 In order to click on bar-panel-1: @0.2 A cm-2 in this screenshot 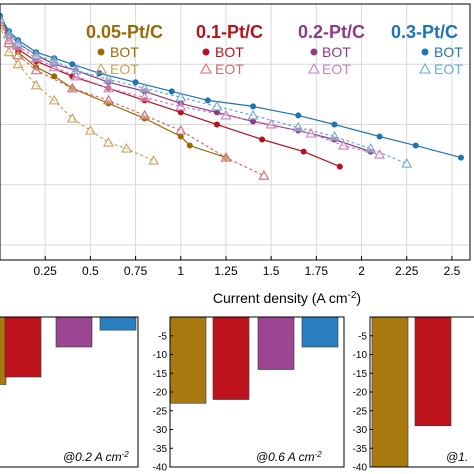, I will do `click(69, 392)`.